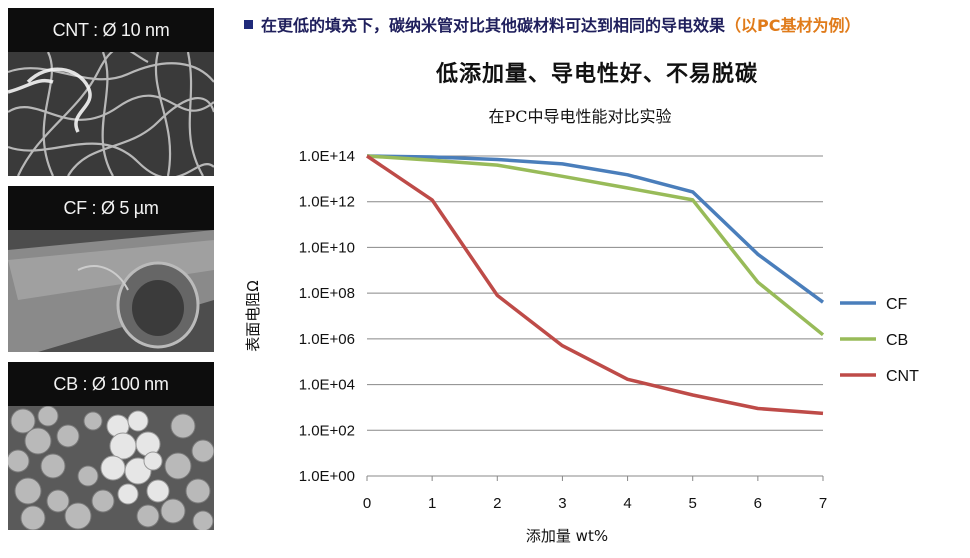 The width and height of the screenshot is (970, 558). What do you see at coordinates (597, 74) in the screenshot?
I see `subheadline: 低添加量、导电性好、不易脱碳` at bounding box center [597, 74].